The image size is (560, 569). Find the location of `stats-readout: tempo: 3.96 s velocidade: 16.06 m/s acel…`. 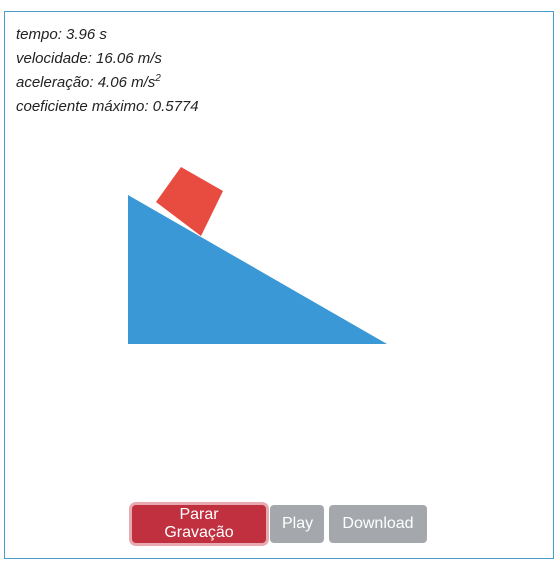

stats-readout: tempo: 3.96 s velocidade: 16.06 m/s acel… is located at coordinates (107, 71).